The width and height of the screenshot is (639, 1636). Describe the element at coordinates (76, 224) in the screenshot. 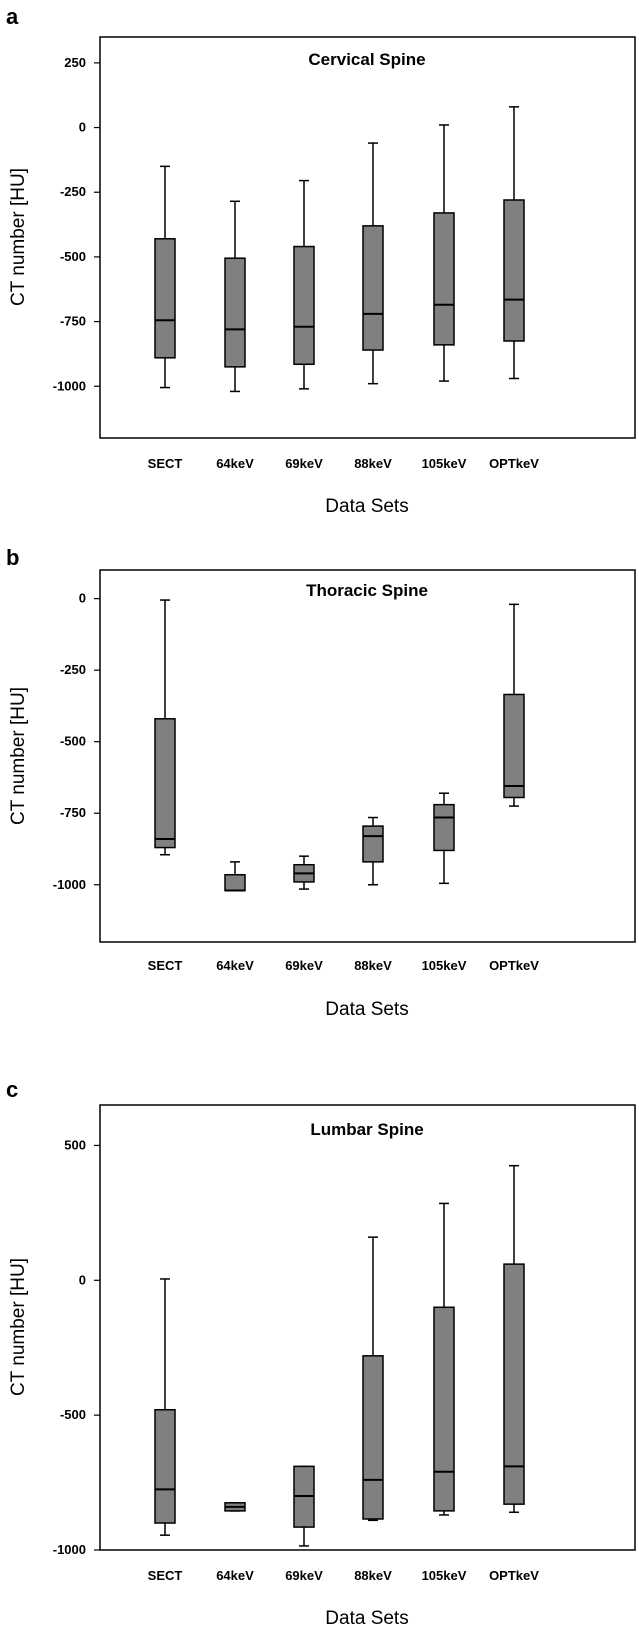

I see `y-ticks: 250 0 -250 -500 -750 -1000` at that location.